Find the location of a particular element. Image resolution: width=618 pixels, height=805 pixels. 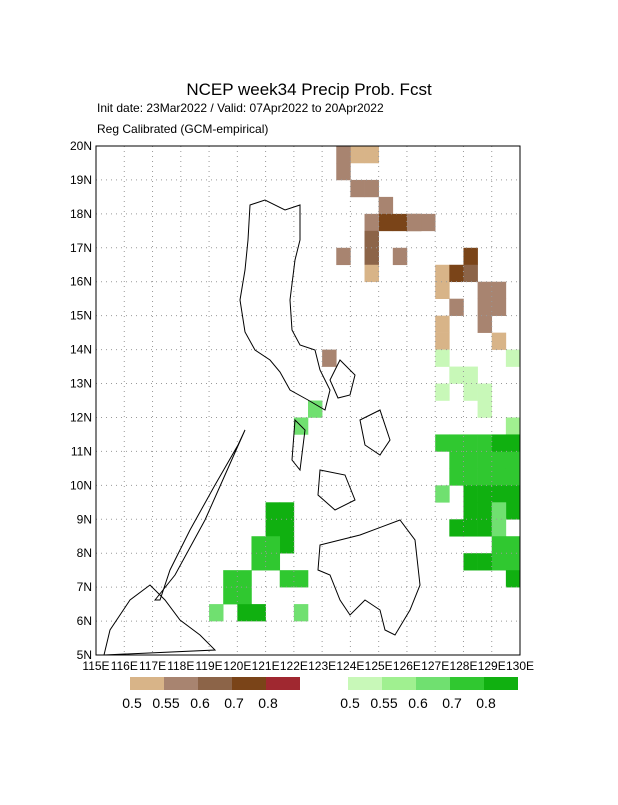

y-tick-label: 5N is located at coordinates (84, 655).